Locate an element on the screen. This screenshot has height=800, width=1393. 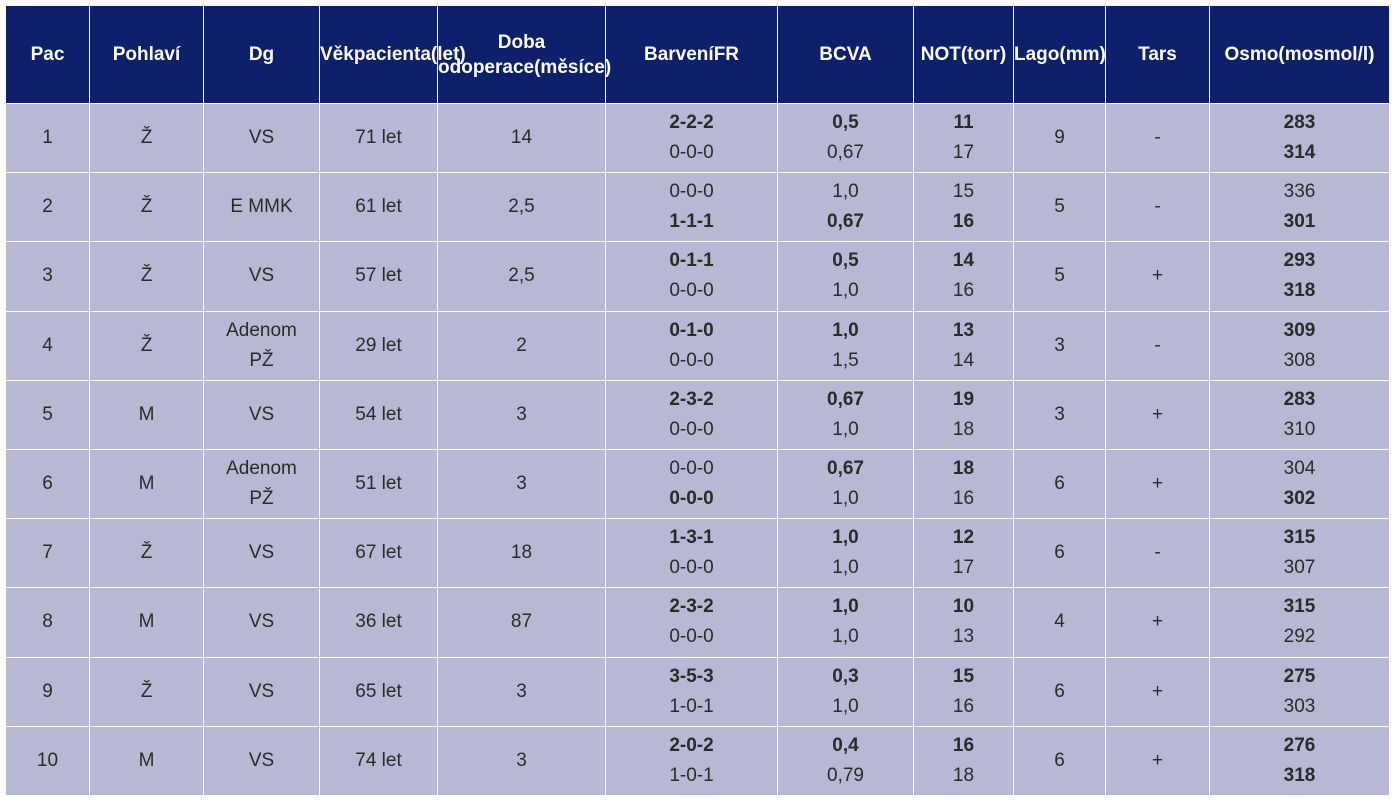
cell-vek: 36 let is located at coordinates (378, 622).